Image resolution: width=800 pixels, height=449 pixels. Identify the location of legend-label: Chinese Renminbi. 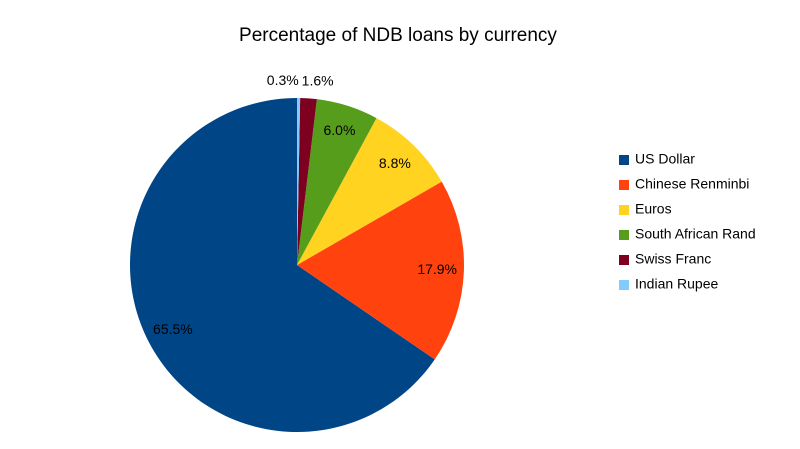
(692, 184).